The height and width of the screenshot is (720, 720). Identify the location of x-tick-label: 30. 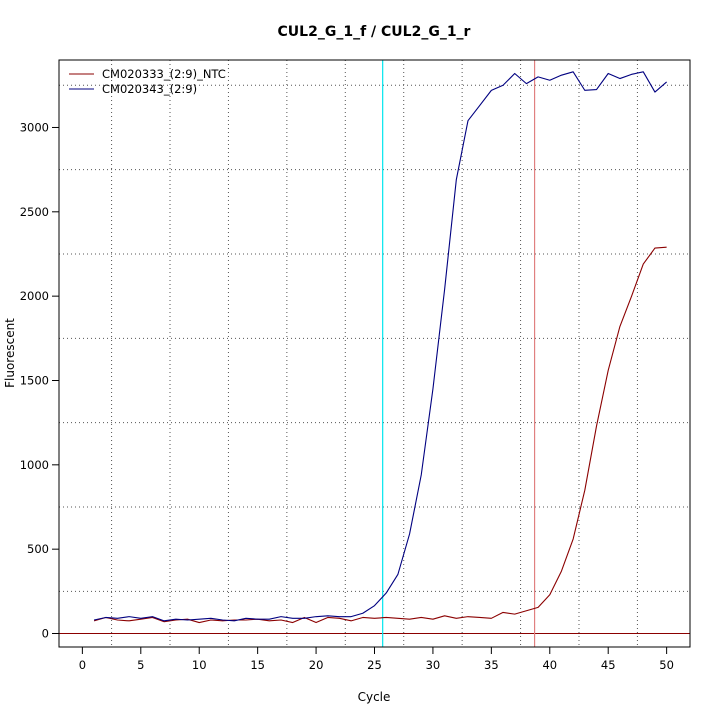
(433, 665).